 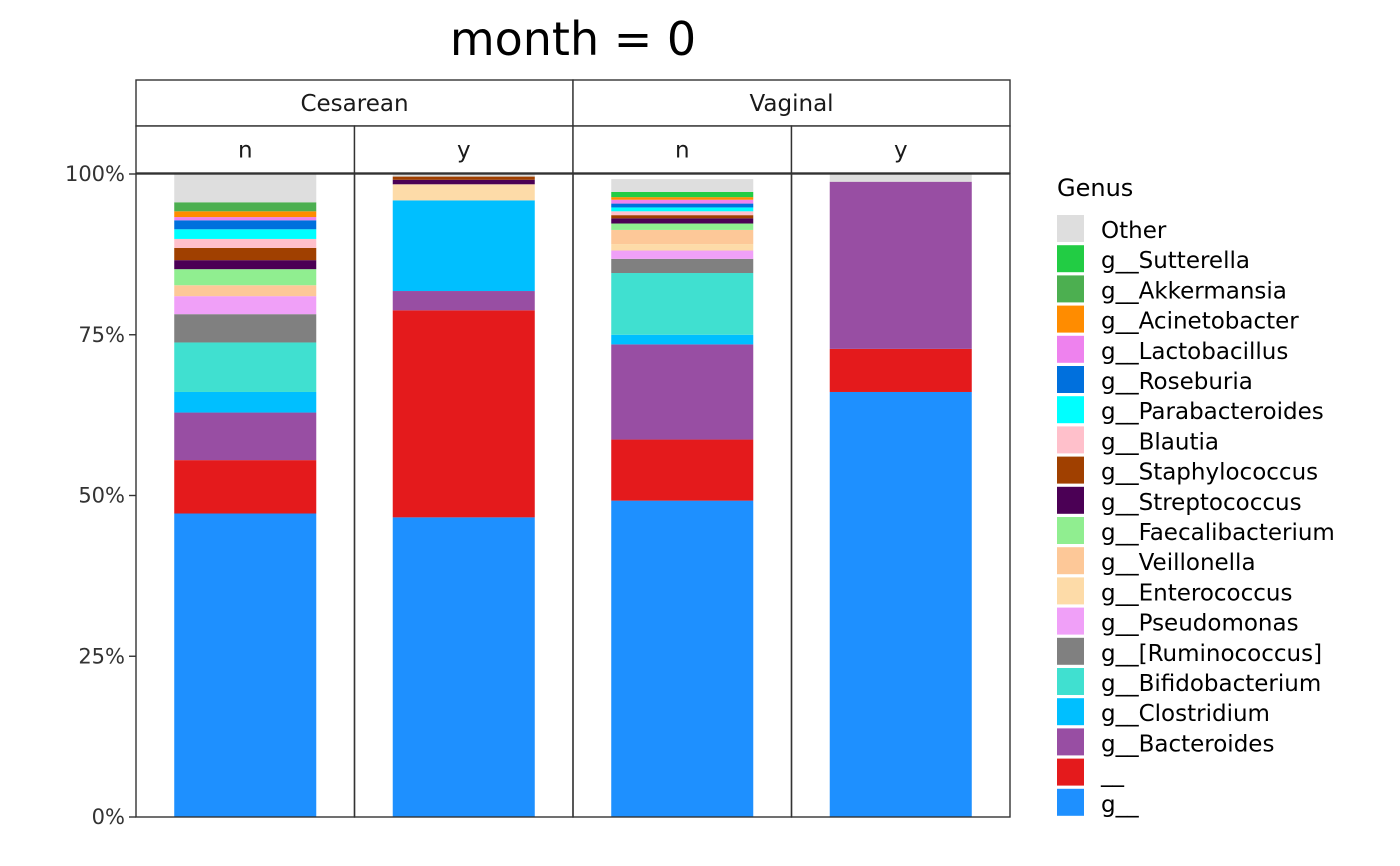 What do you see at coordinates (463, 667) in the screenshot?
I see `bar-segment-cesarean-y-g` at bounding box center [463, 667].